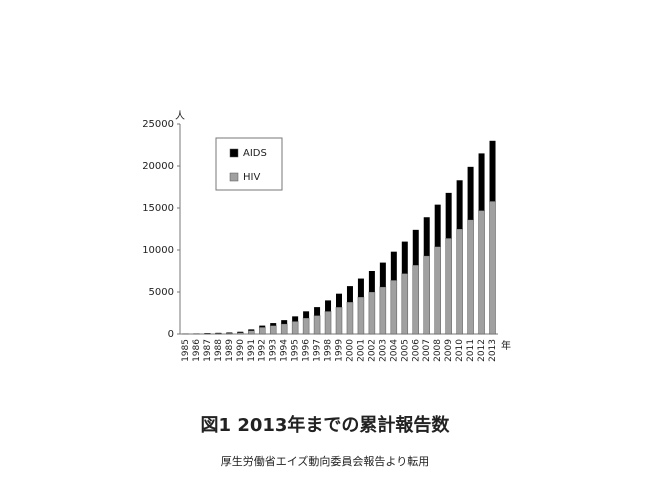 Image resolution: width=650 pixels, height=488 pixels. What do you see at coordinates (296, 350) in the screenshot?
I see `x-tick-label: 1995` at bounding box center [296, 350].